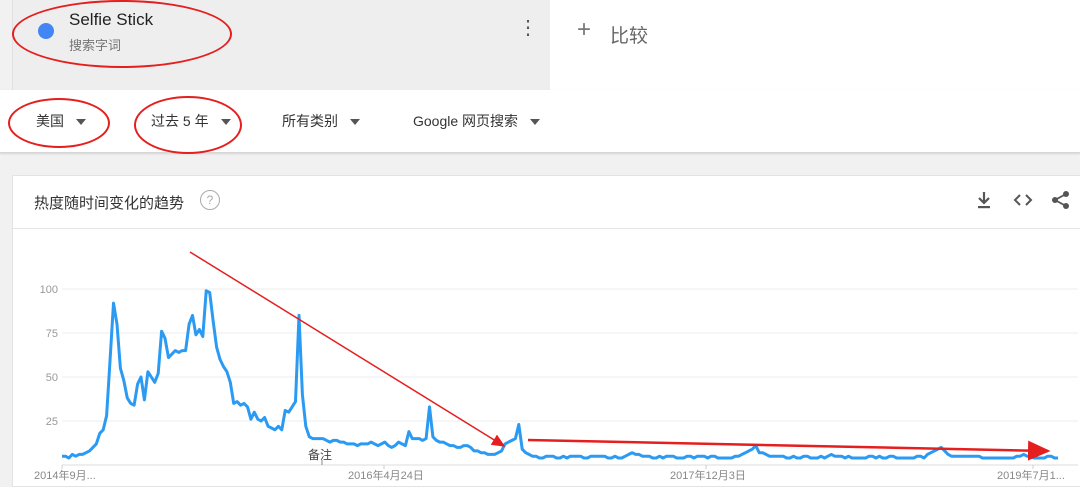 The height and width of the screenshot is (487, 1080). I want to click on panel-header: 热度随时间变化的趋势 ?, so click(546, 202).